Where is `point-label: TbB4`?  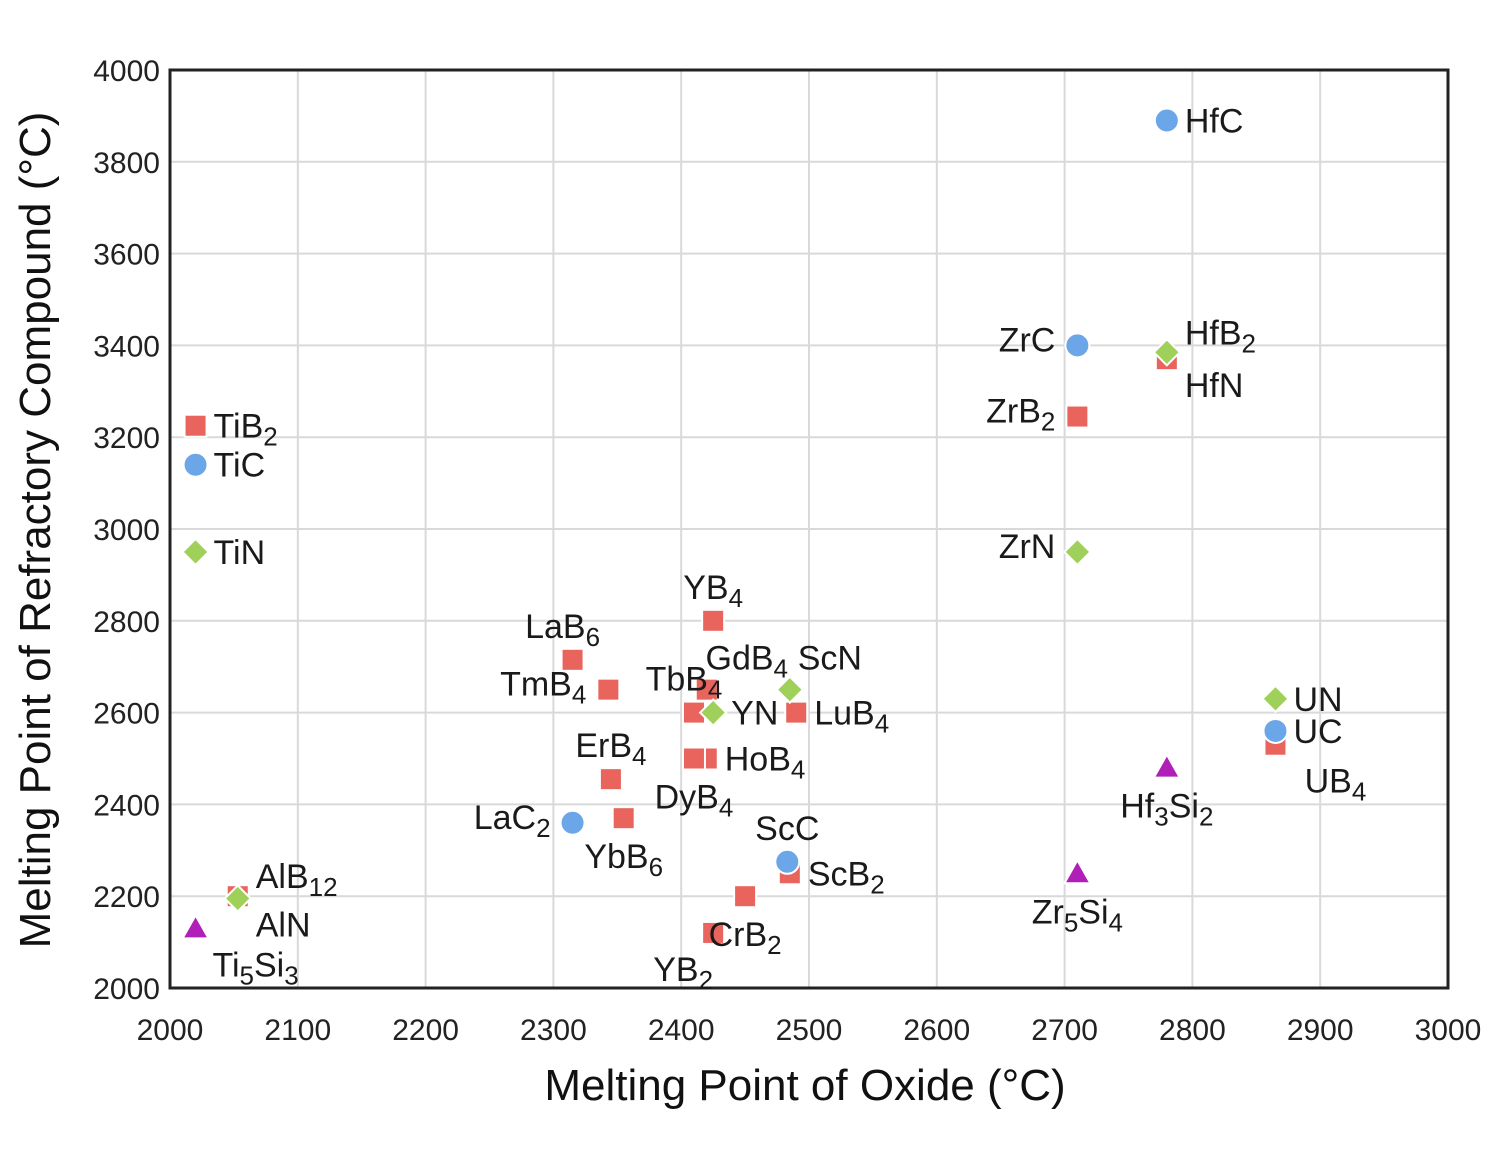 point-label: TbB4 is located at coordinates (684, 683).